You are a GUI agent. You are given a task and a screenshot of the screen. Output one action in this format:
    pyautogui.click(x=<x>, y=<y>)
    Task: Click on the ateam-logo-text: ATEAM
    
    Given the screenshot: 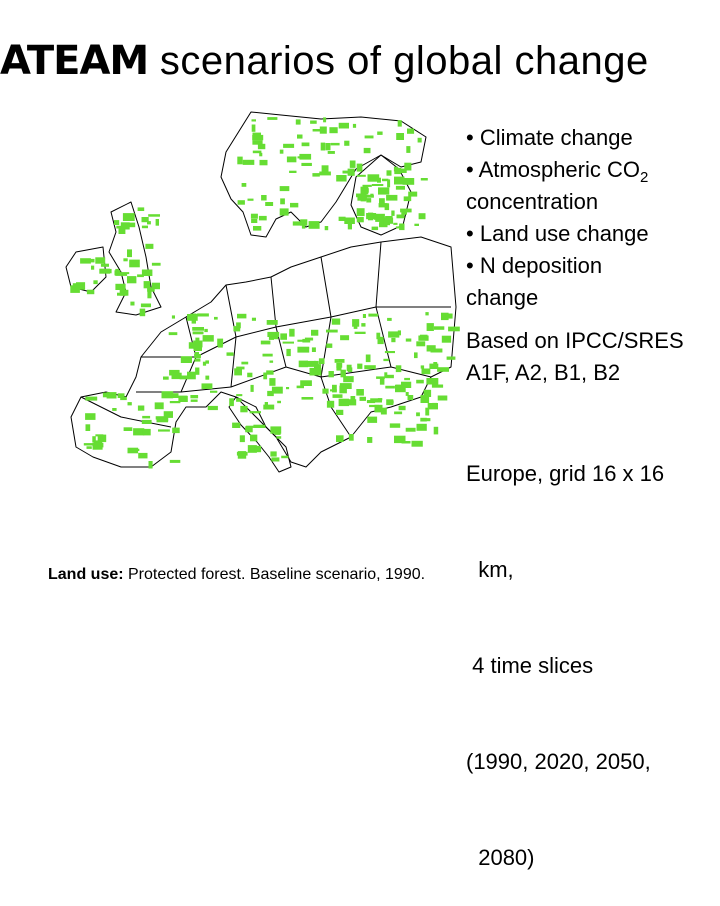 What is the action you would take?
    pyautogui.click(x=74, y=61)
    